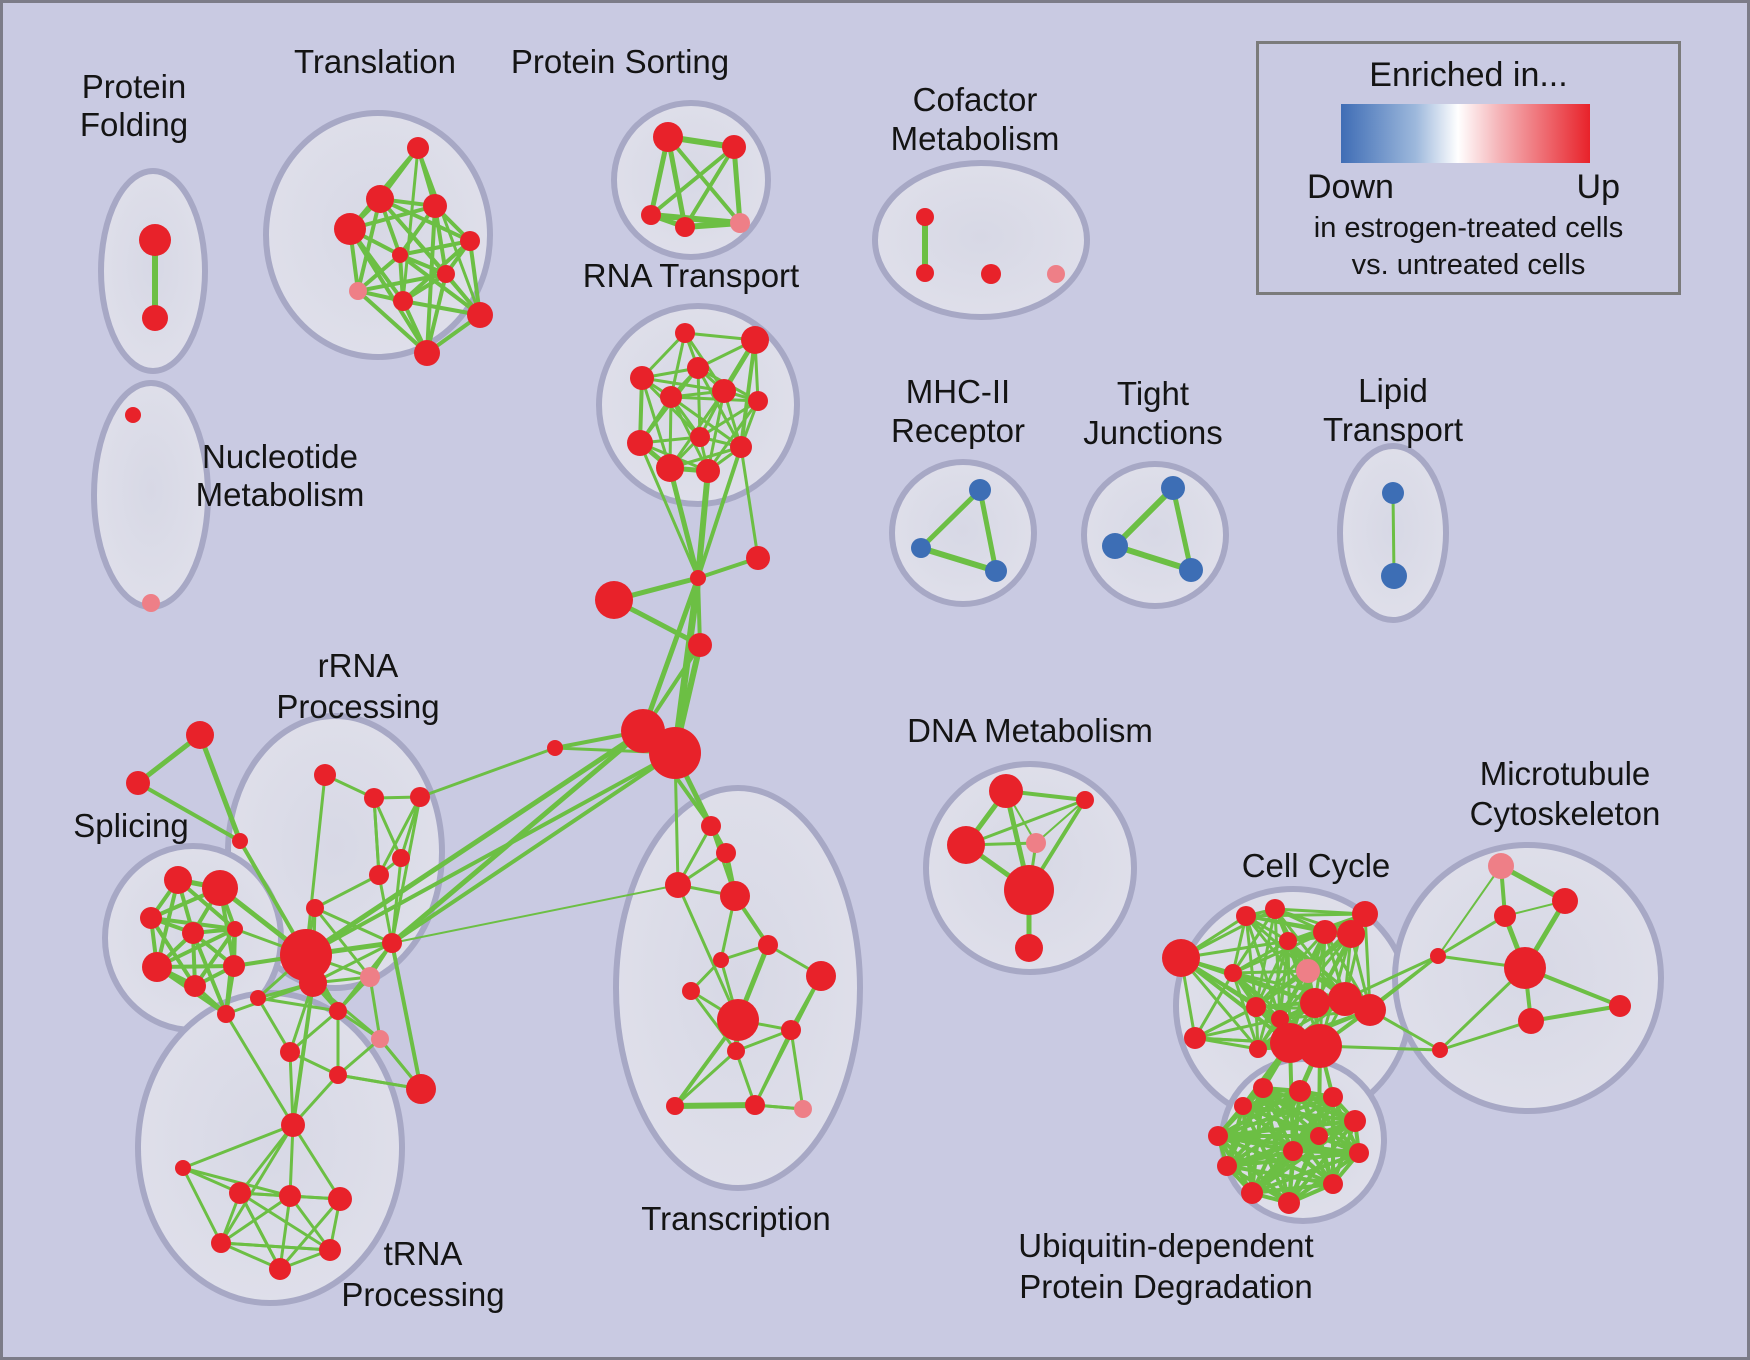  What do you see at coordinates (474, 843) in the screenshot?
I see `edge-backbone--rrna-processing` at bounding box center [474, 843].